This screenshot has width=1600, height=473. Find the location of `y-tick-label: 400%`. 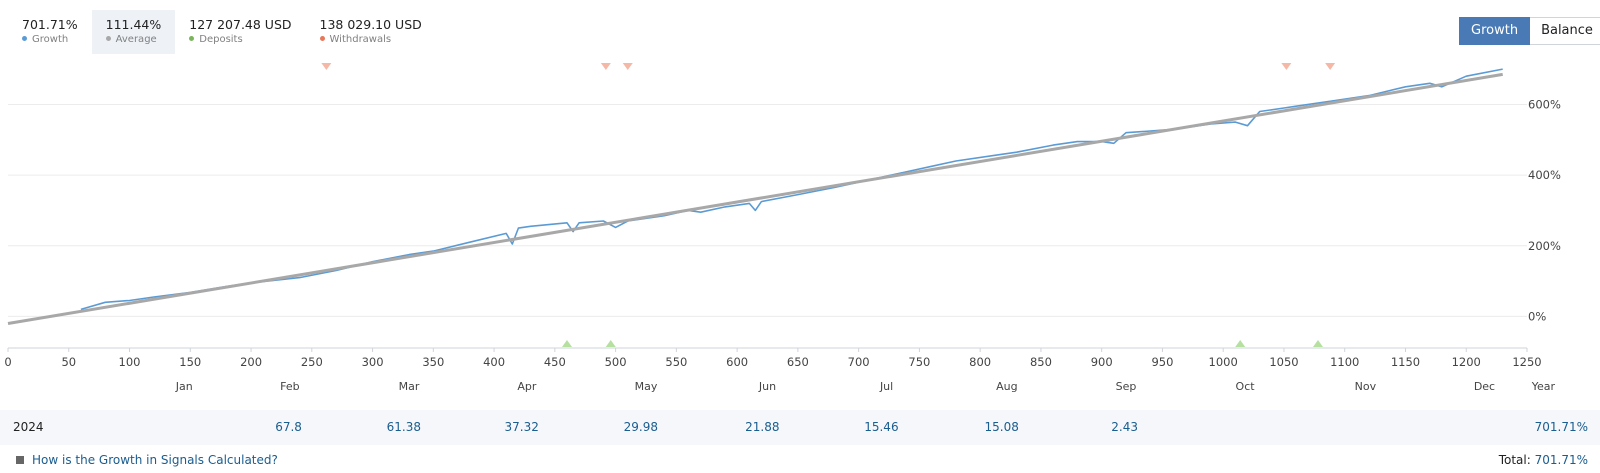

y-tick-label: 400% is located at coordinates (1544, 175).